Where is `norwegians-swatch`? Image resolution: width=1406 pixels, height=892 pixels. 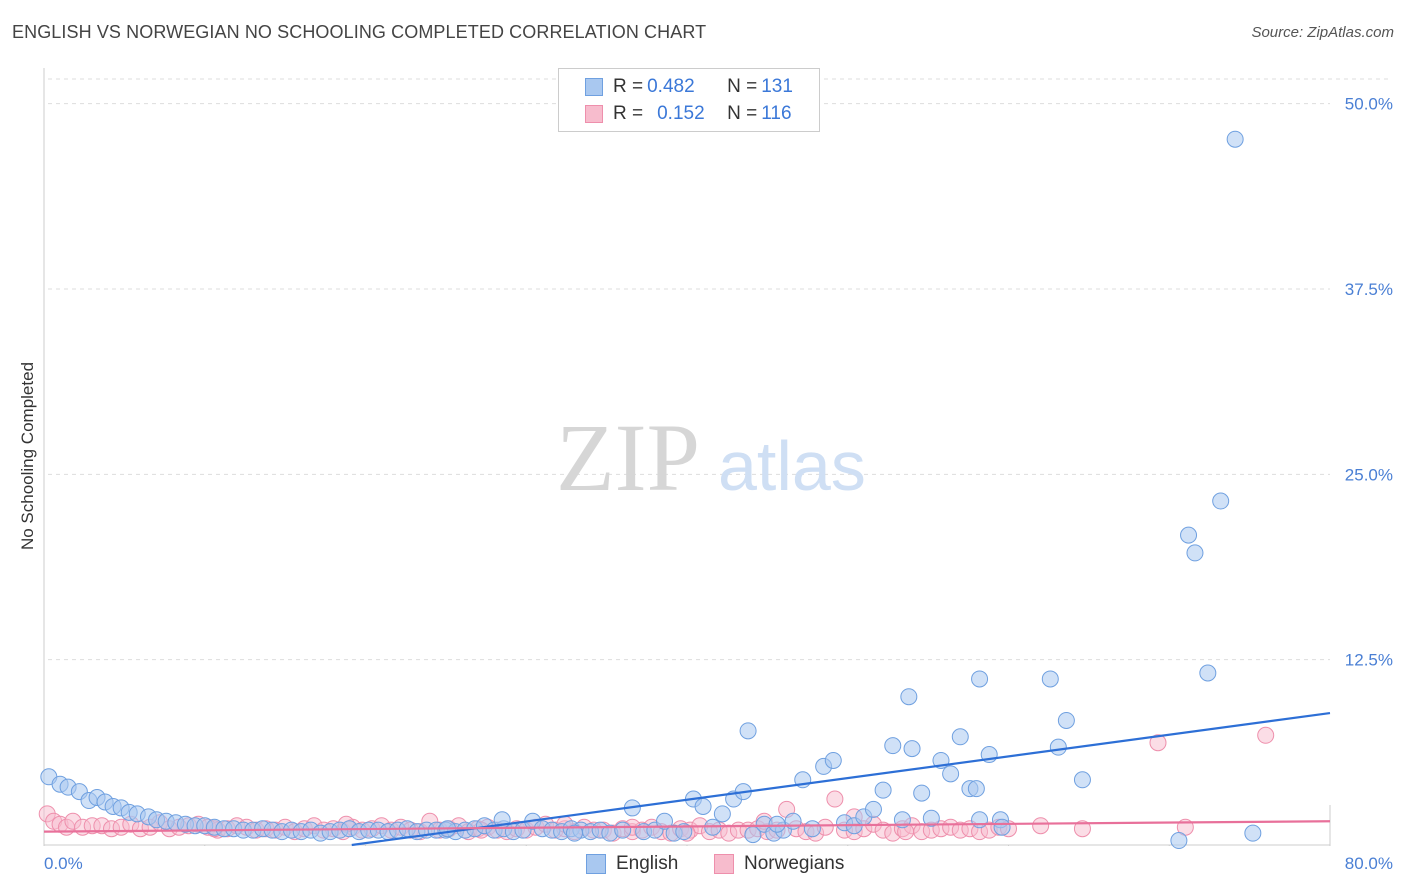 norwegians-swatch is located at coordinates (594, 114).